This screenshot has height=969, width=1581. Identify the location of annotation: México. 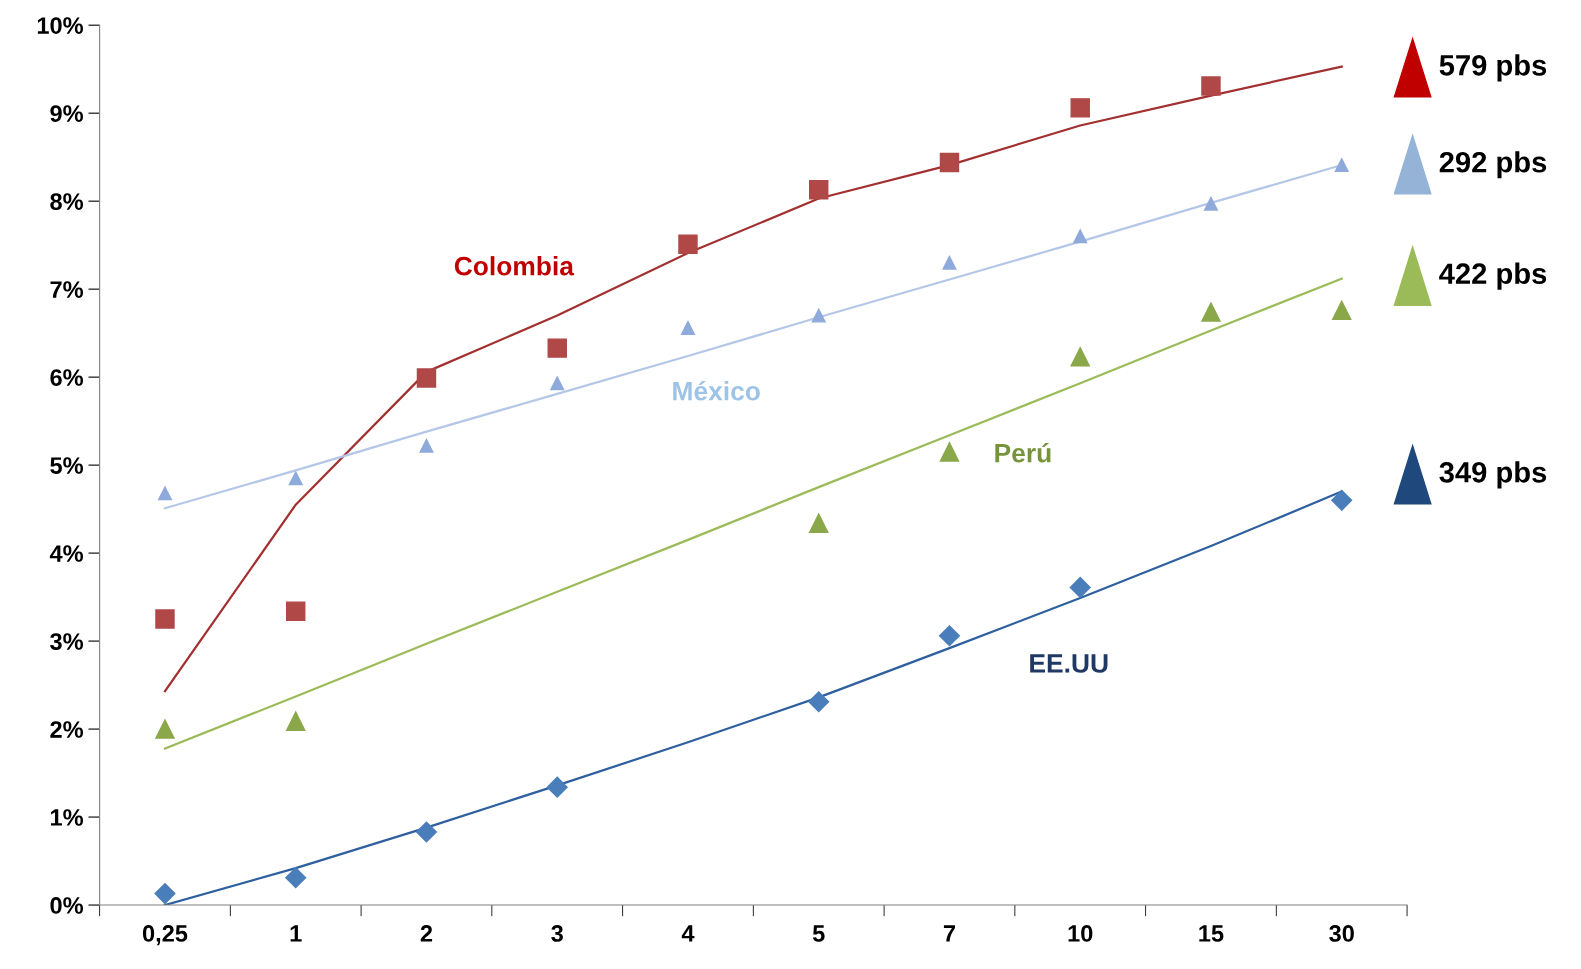
(716, 390).